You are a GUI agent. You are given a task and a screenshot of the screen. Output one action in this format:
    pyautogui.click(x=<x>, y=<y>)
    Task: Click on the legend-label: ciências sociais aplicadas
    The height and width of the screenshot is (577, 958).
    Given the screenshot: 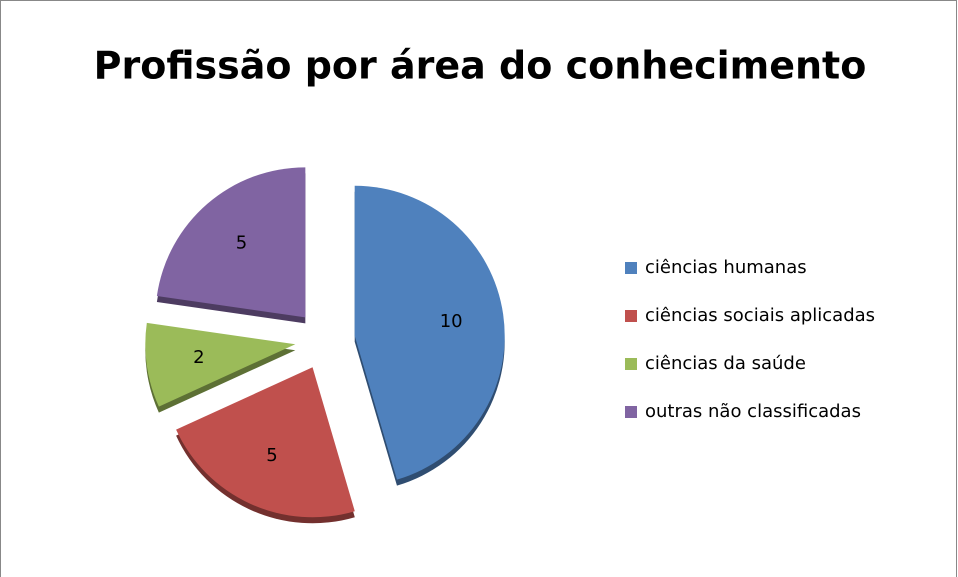 What is the action you would take?
    pyautogui.click(x=760, y=315)
    